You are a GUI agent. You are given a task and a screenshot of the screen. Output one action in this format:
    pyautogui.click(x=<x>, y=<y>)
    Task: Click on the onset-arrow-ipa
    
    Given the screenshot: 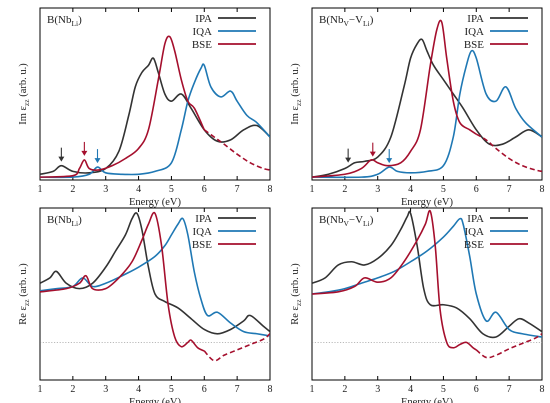 What is the action you would take?
    pyautogui.click(x=348, y=155)
    